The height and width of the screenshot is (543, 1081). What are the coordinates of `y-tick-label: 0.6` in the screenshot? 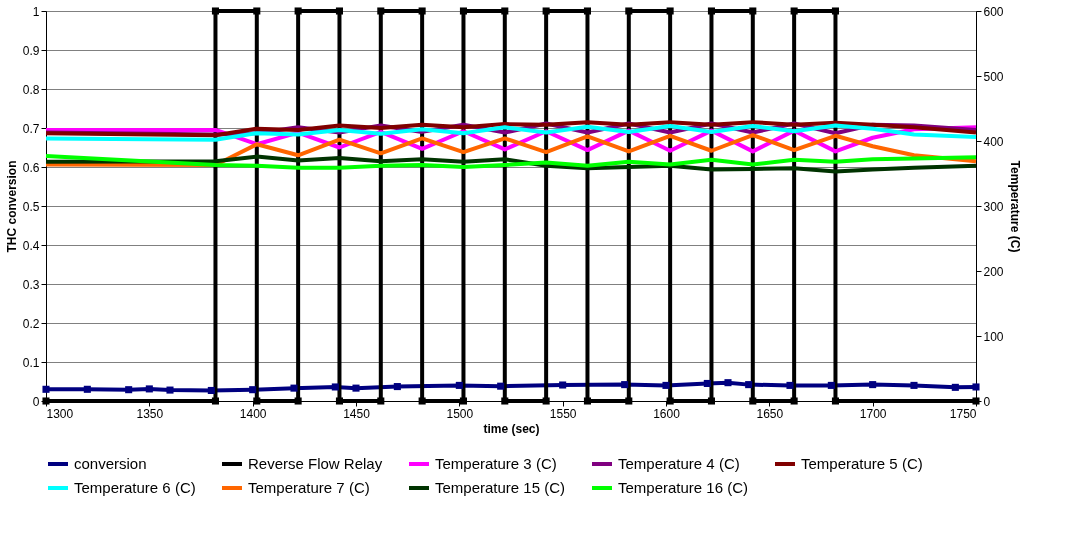 It's located at (31, 167).